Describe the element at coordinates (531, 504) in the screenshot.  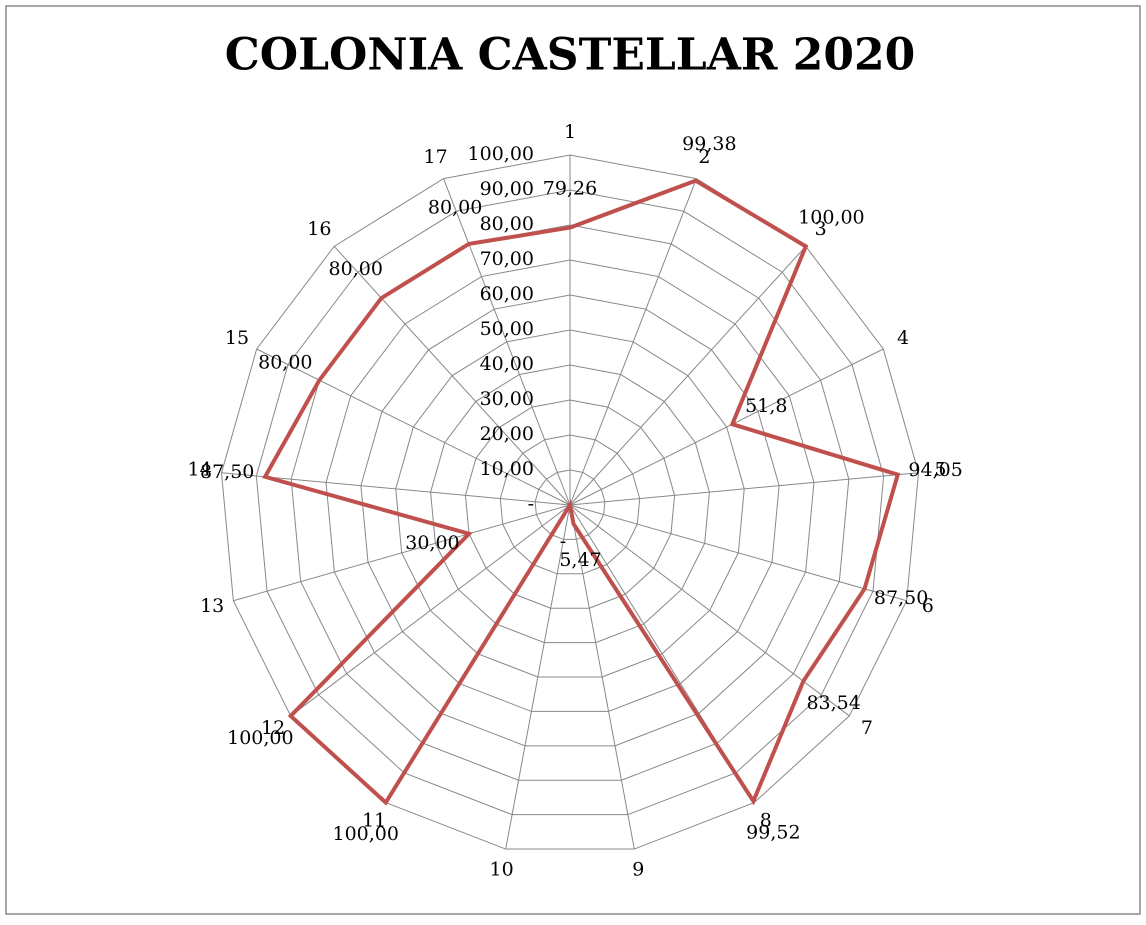
I see `y-tick-label: -` at that location.